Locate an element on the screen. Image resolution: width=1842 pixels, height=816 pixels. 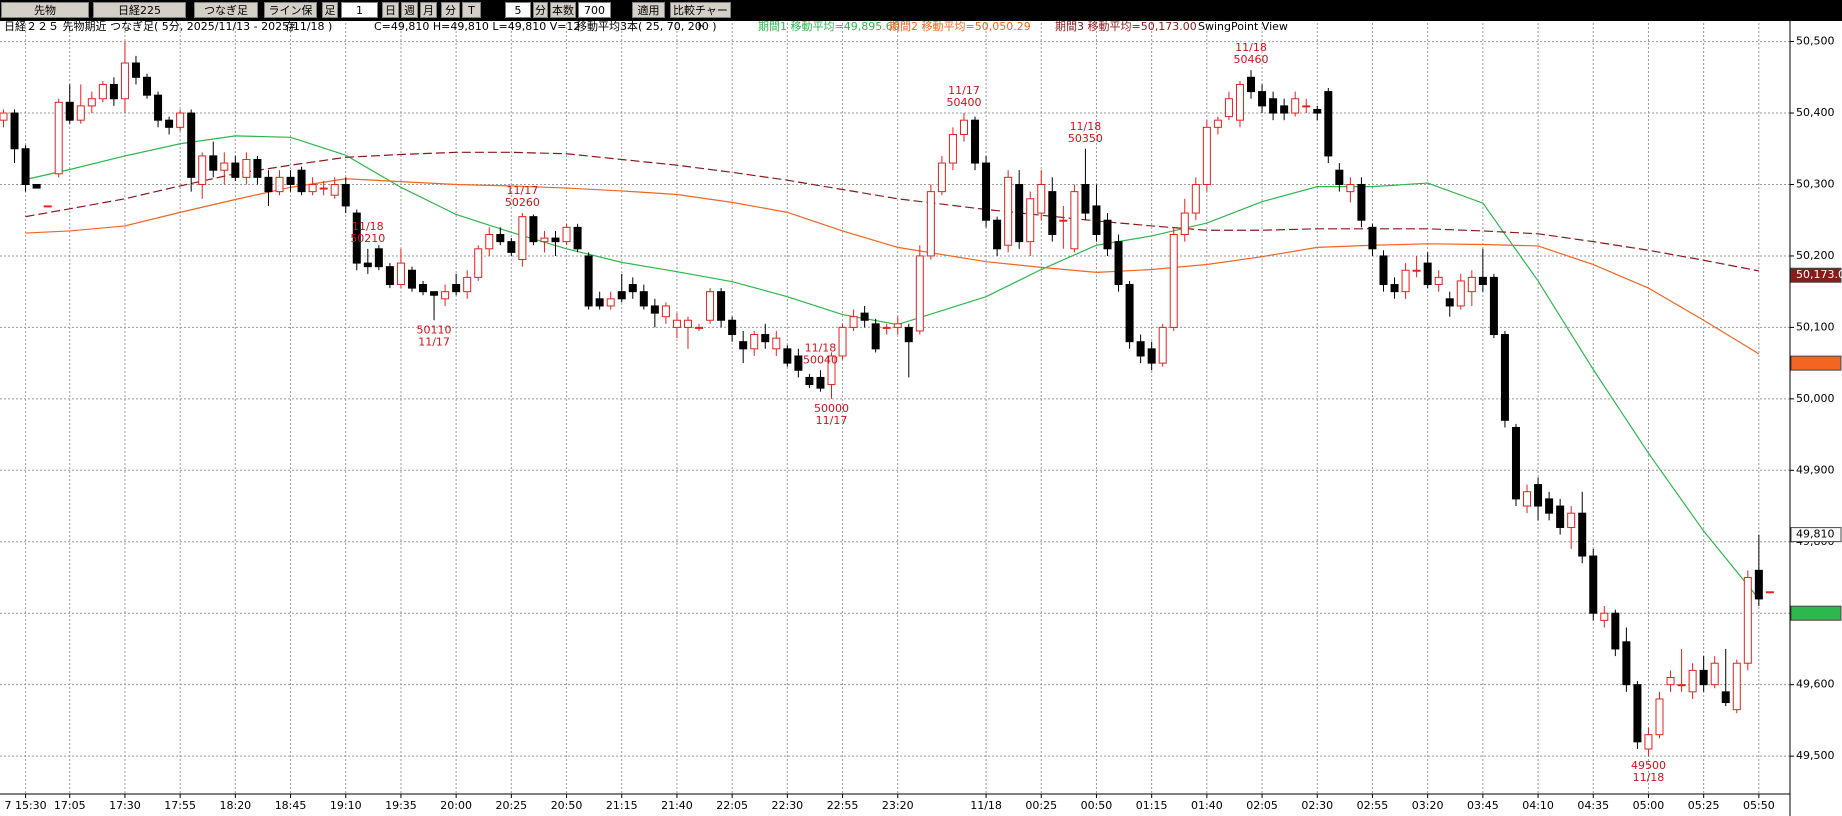
x-tick-label: 02:05 is located at coordinates (1262, 805).